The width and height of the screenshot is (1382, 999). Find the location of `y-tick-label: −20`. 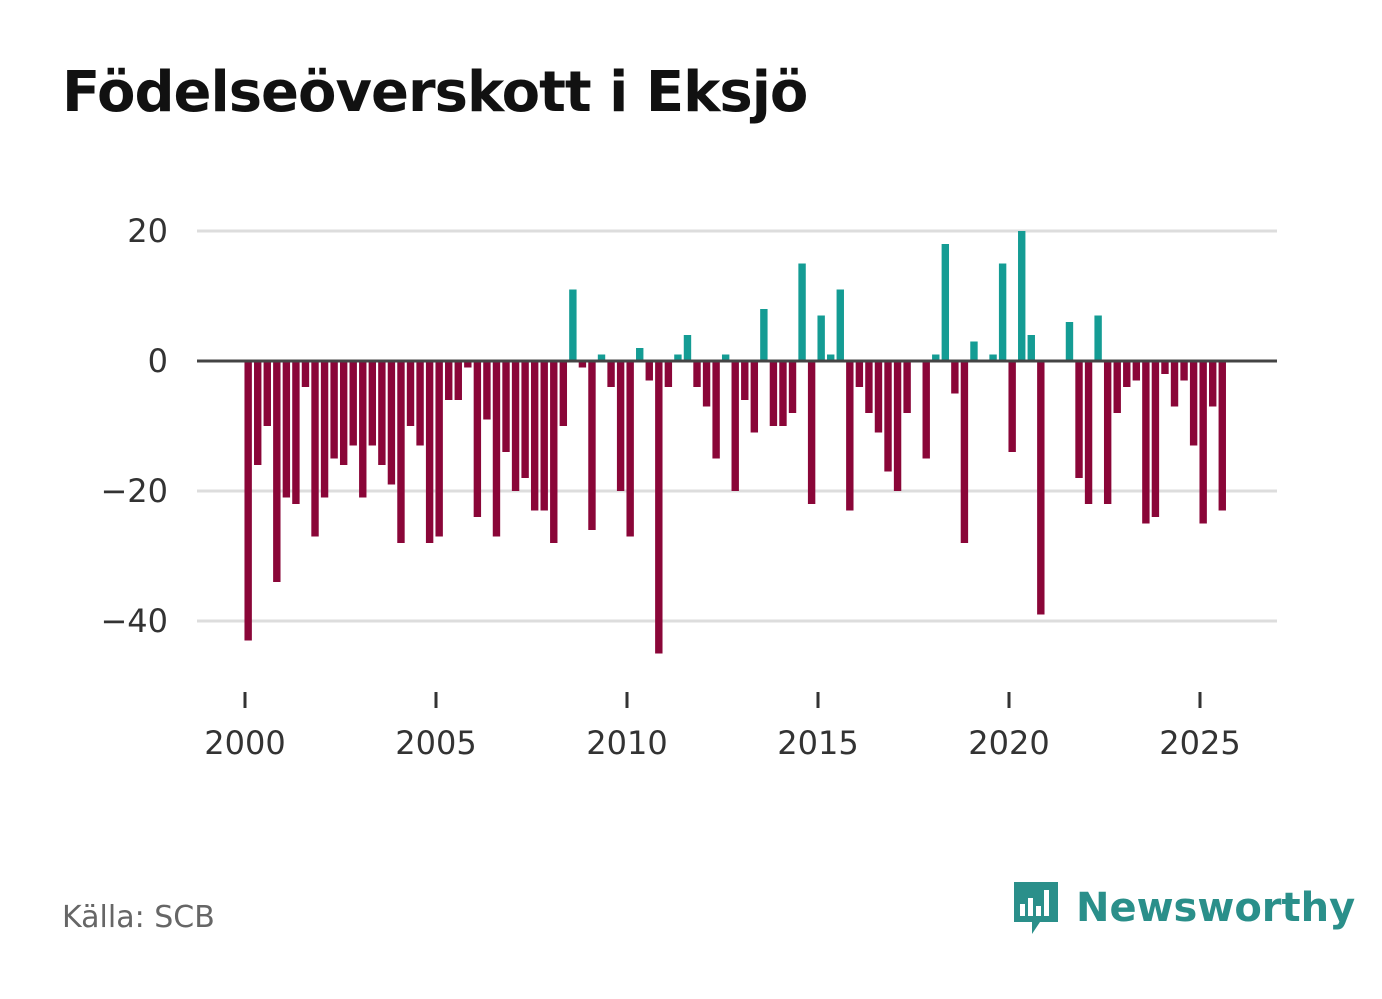

y-tick-label: −20 is located at coordinates (134, 491).